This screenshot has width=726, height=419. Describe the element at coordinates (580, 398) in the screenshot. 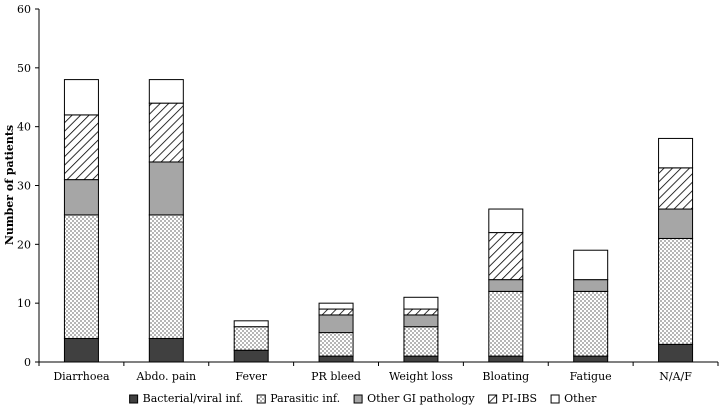

I see `legend-label-other: Other` at that location.